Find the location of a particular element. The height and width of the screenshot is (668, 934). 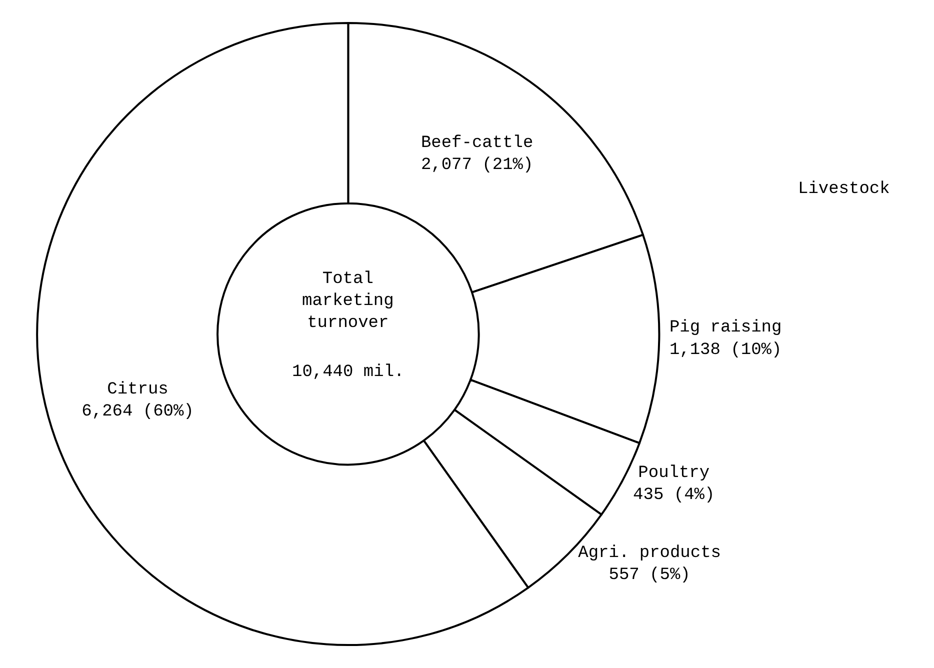

text: Livestock is located at coordinates (844, 189).